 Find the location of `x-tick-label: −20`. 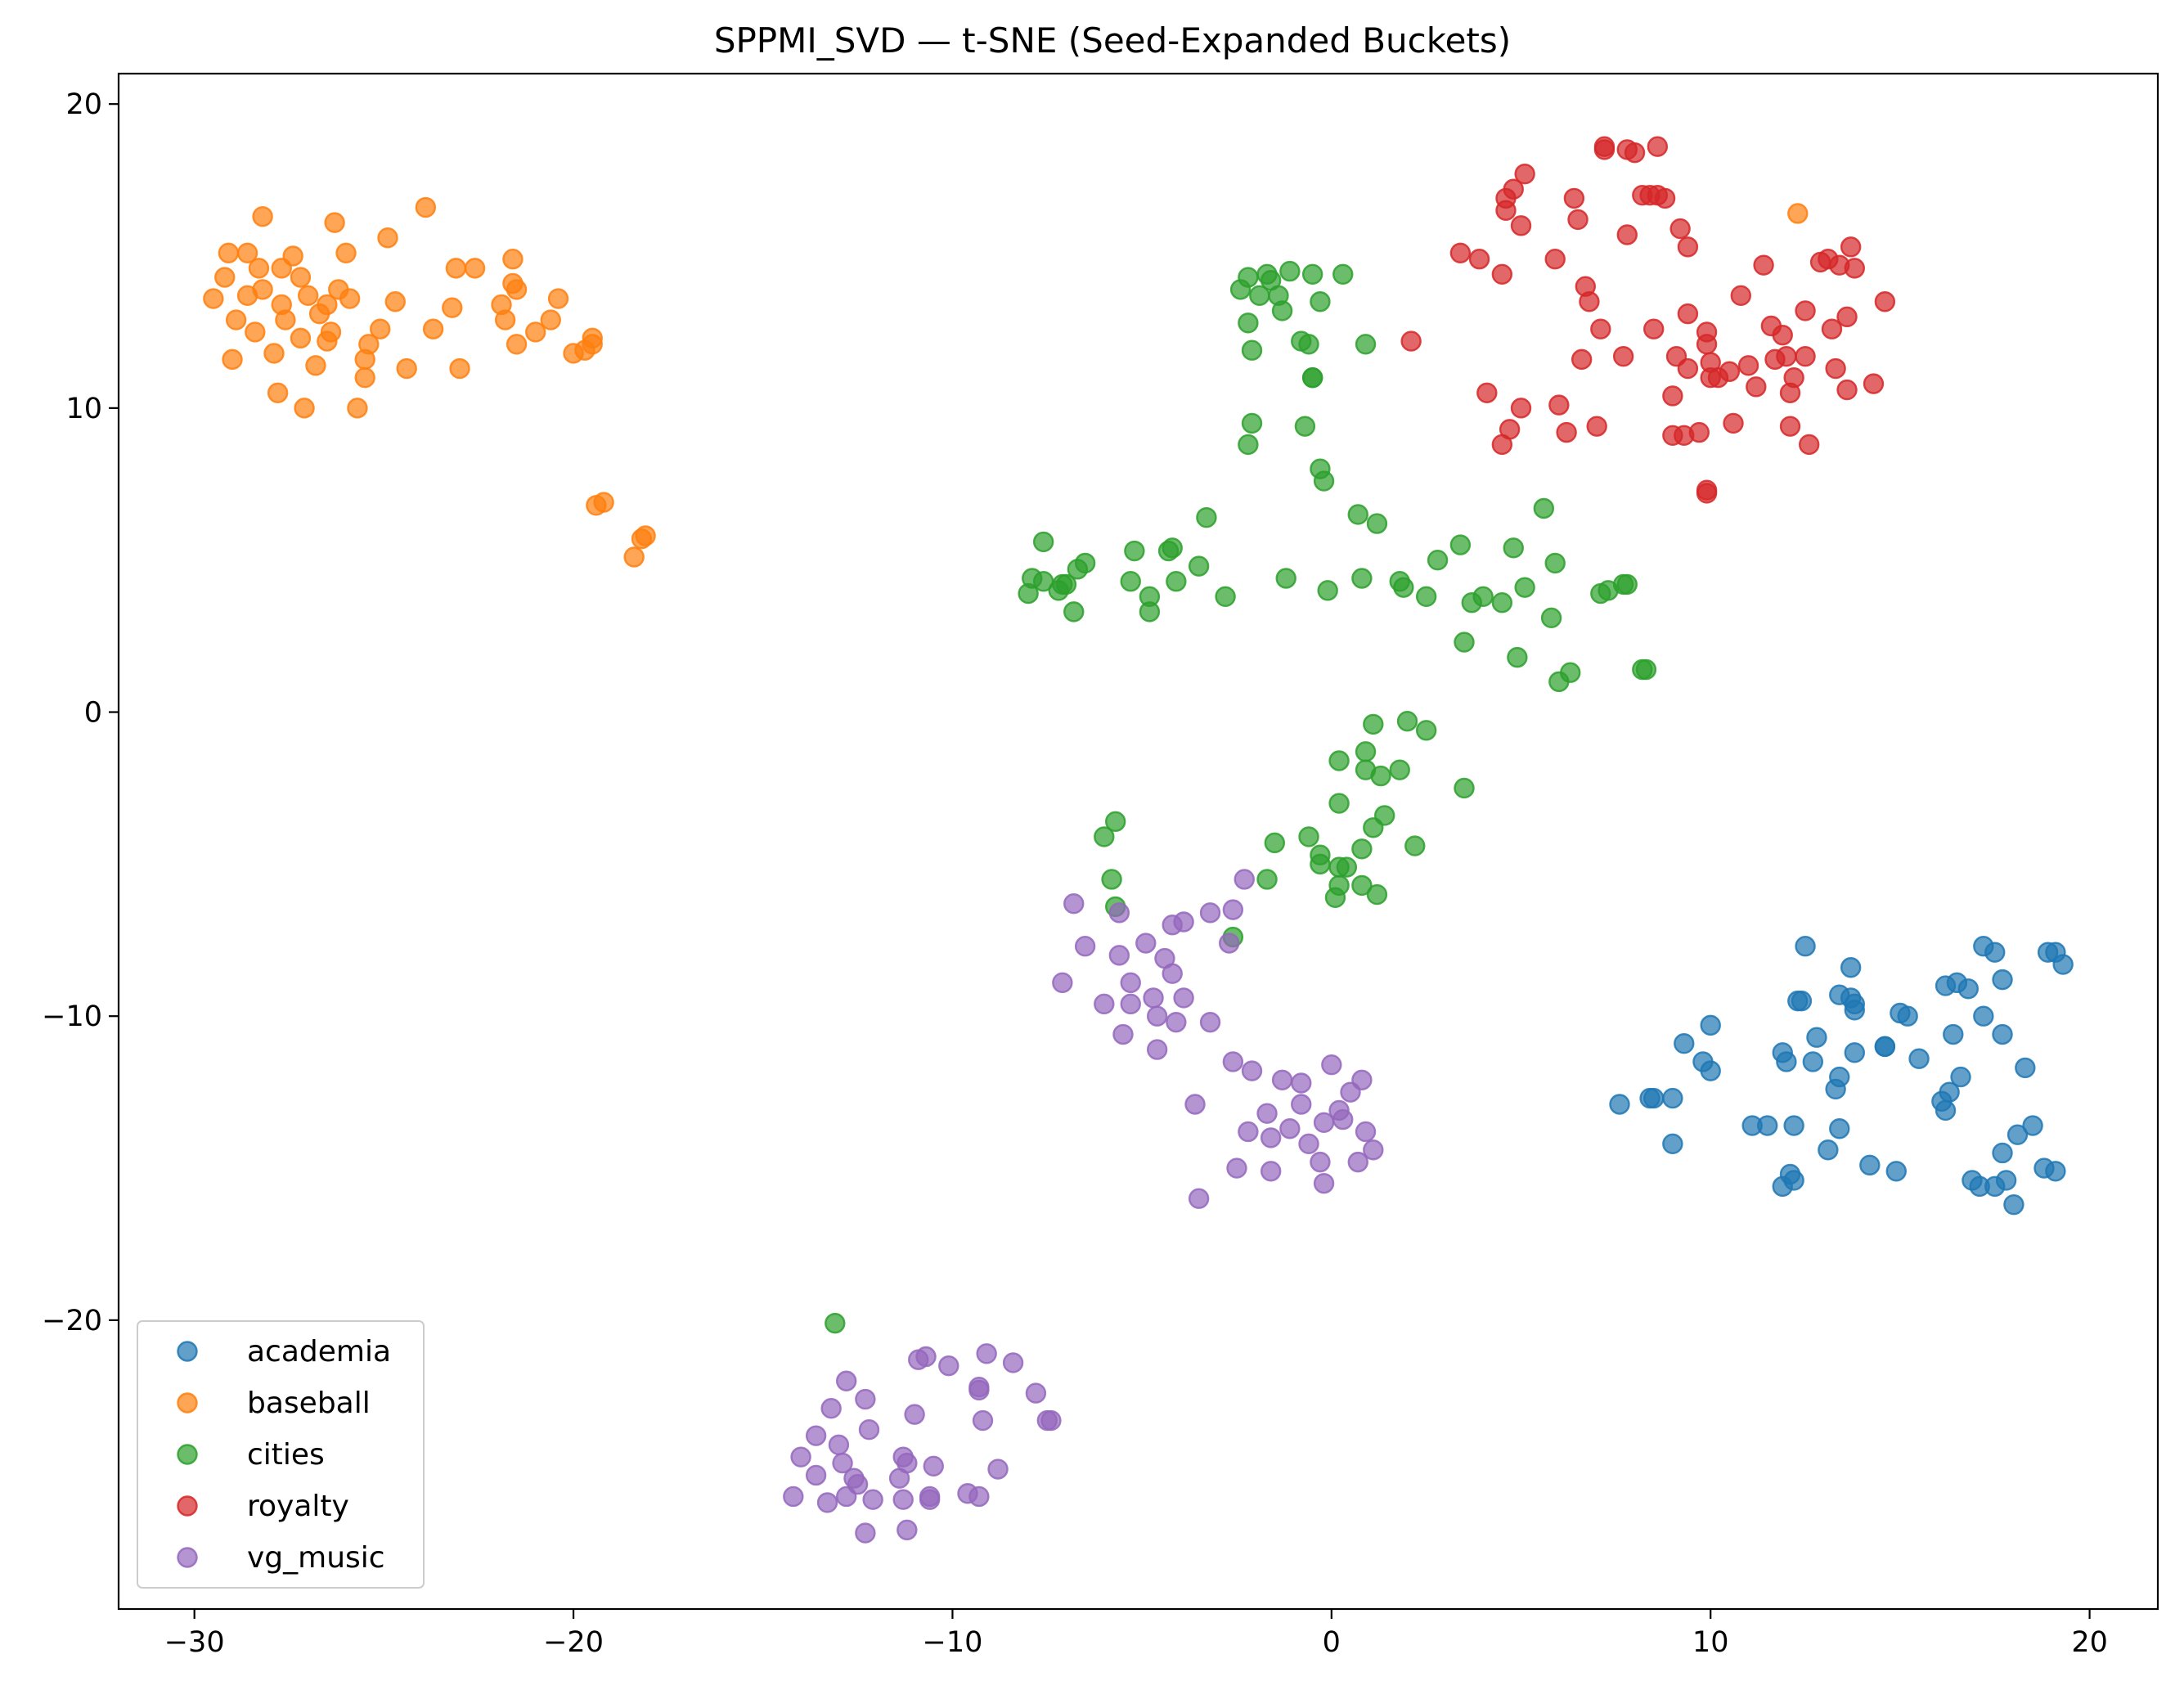

x-tick-label: −20 is located at coordinates (574, 1642).